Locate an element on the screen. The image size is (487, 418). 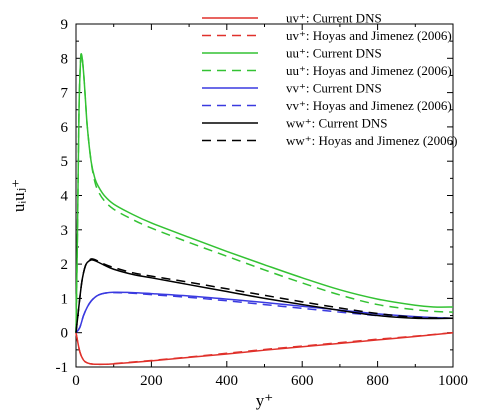
legend-label: uu⁺: Hoyas and Jimenez (2006) is located at coordinates (369, 70).